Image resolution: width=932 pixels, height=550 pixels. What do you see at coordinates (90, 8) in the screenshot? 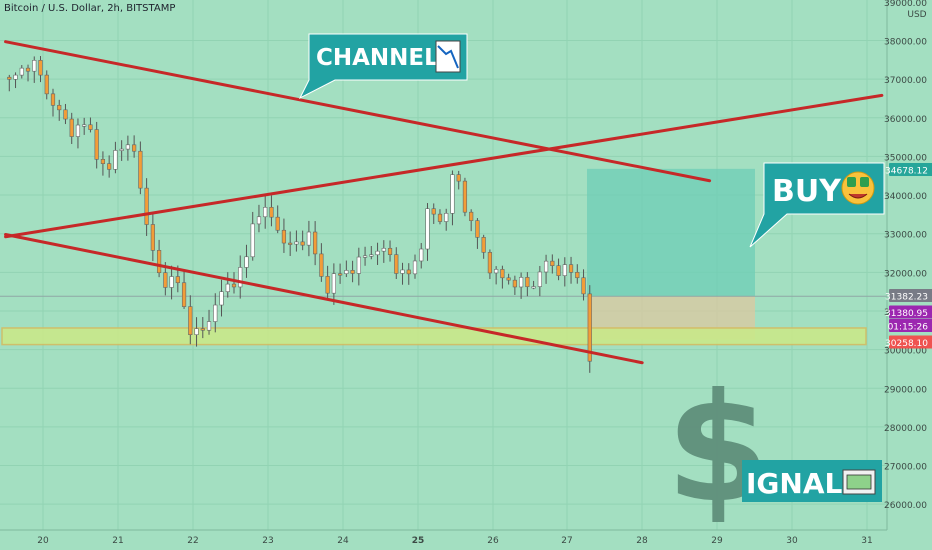
I see `chart-title: Bitcoin / U.S. Dollar, 2h, BITSTAMP` at bounding box center [90, 8].